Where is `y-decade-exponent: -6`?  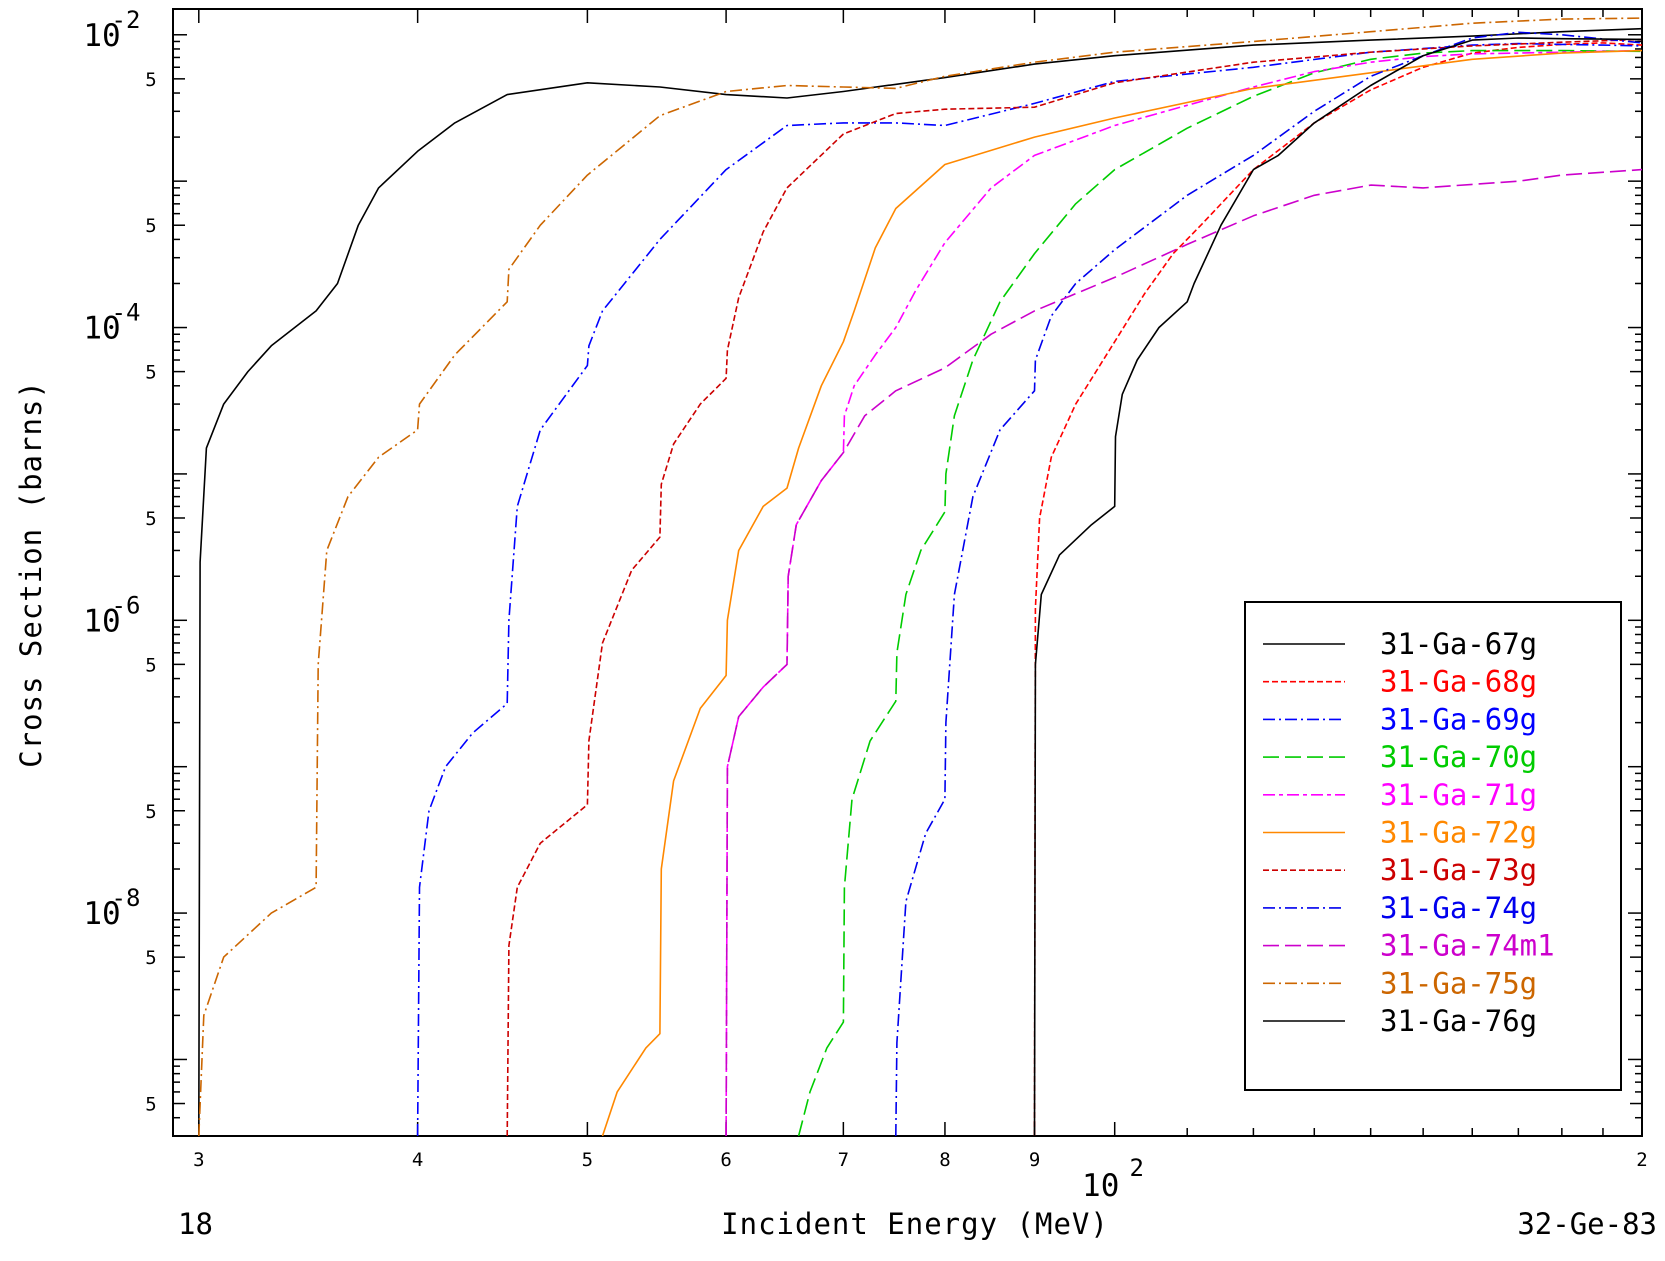
y-decade-exponent: -6 is located at coordinates (126, 605).